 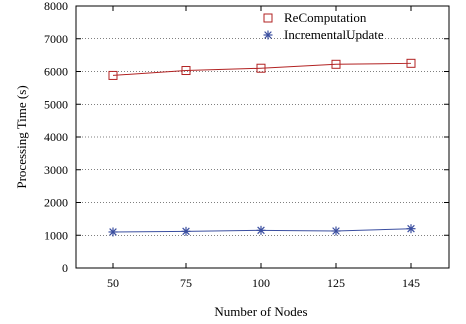 What do you see at coordinates (113, 283) in the screenshot?
I see `x-tick-label: 50` at bounding box center [113, 283].